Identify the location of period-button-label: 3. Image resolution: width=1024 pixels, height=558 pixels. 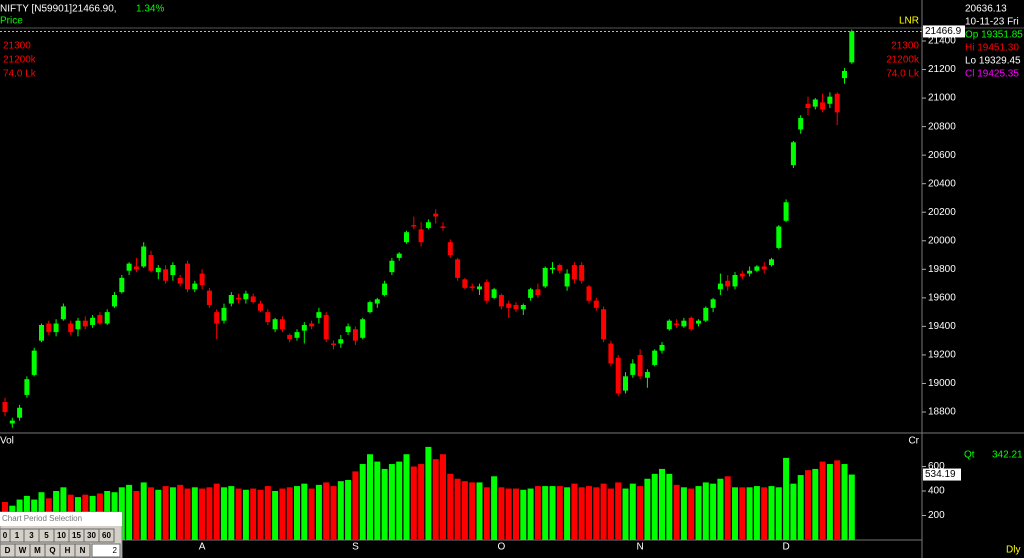
(31, 535).